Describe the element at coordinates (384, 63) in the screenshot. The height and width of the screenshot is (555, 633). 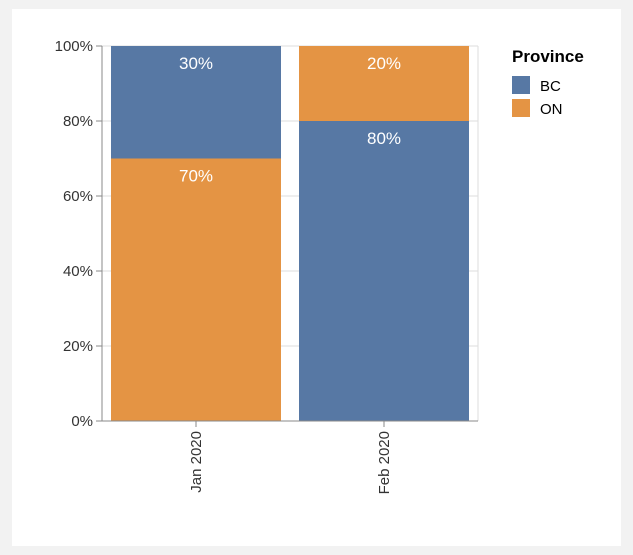
I see `bar-label-on-1: 20%` at that location.